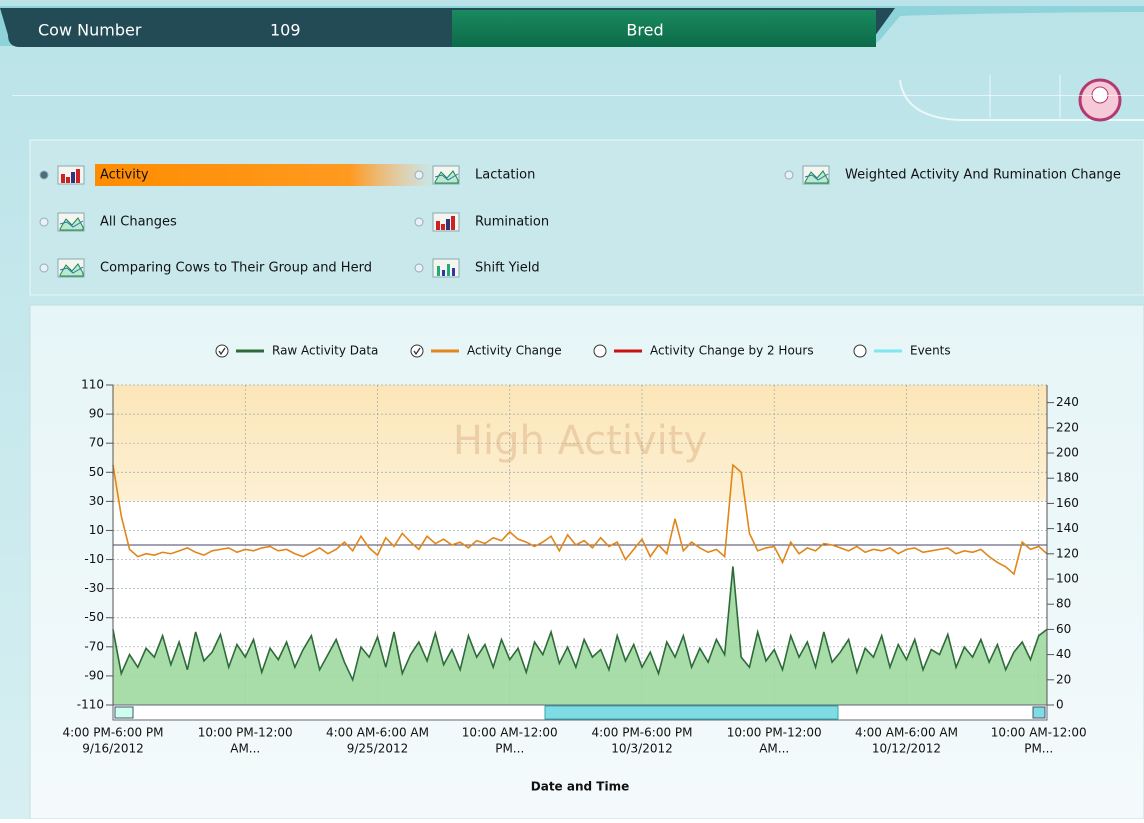 The height and width of the screenshot is (823, 1144). I want to click on legend-item: Activity Change by 2 Hours, so click(703, 351).